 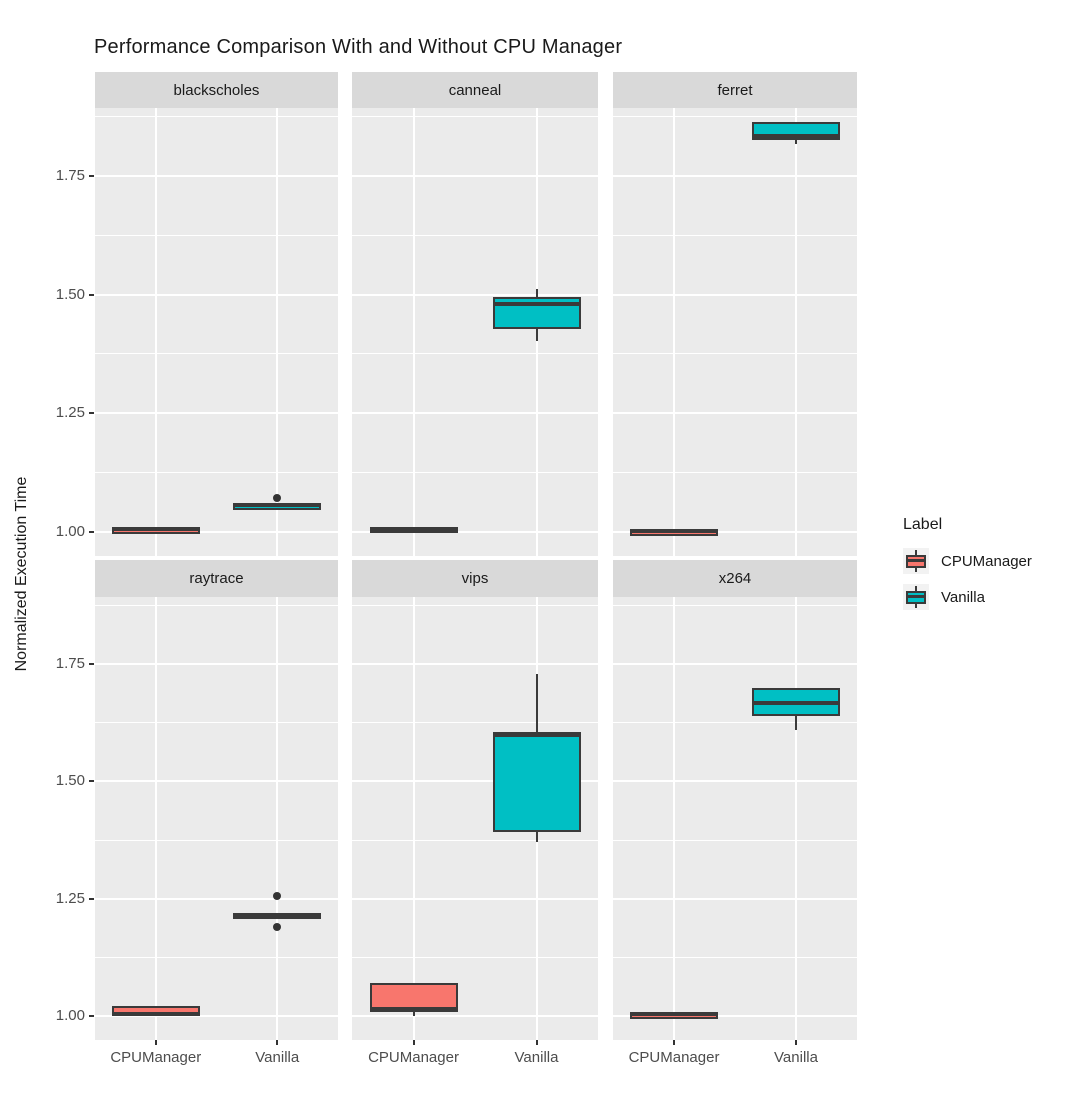 I want to click on legend-item-cpumanager: CPUManager, so click(x=967, y=561).